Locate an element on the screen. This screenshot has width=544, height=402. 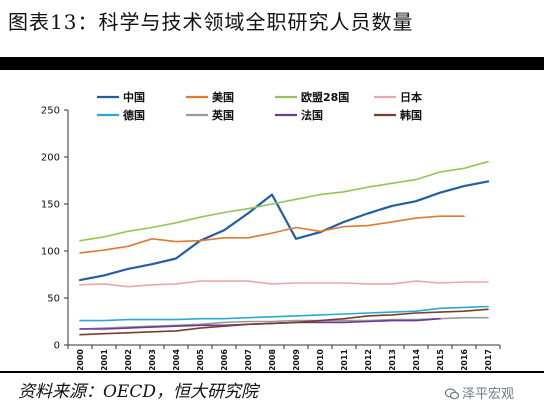
x-tick-label: 2002 is located at coordinates (128, 359).